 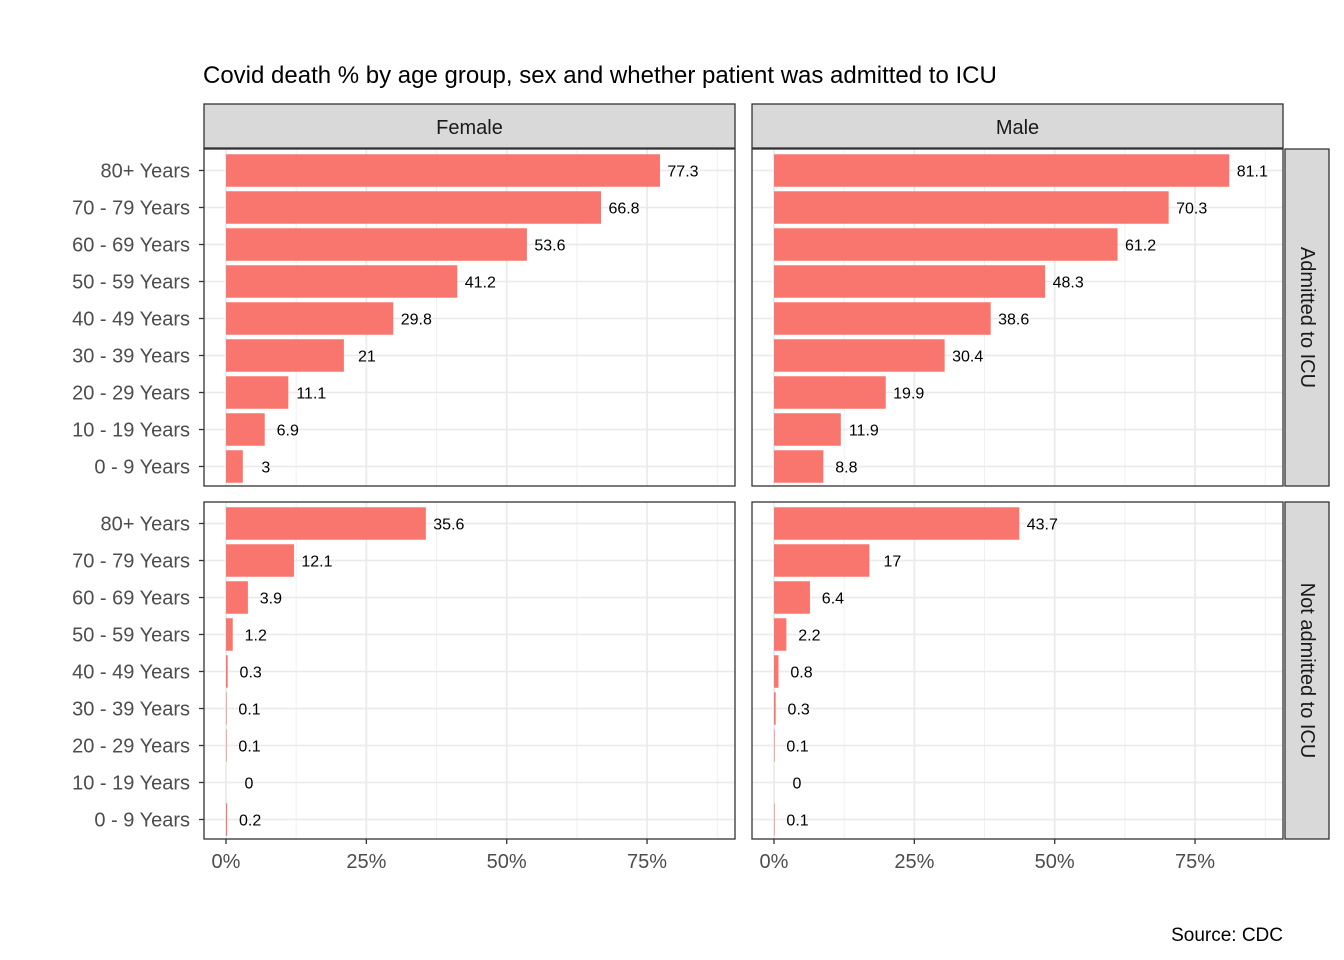 I want to click on strip-not-admitted-to-icu: Not admitted to ICU, so click(x=1307, y=670).